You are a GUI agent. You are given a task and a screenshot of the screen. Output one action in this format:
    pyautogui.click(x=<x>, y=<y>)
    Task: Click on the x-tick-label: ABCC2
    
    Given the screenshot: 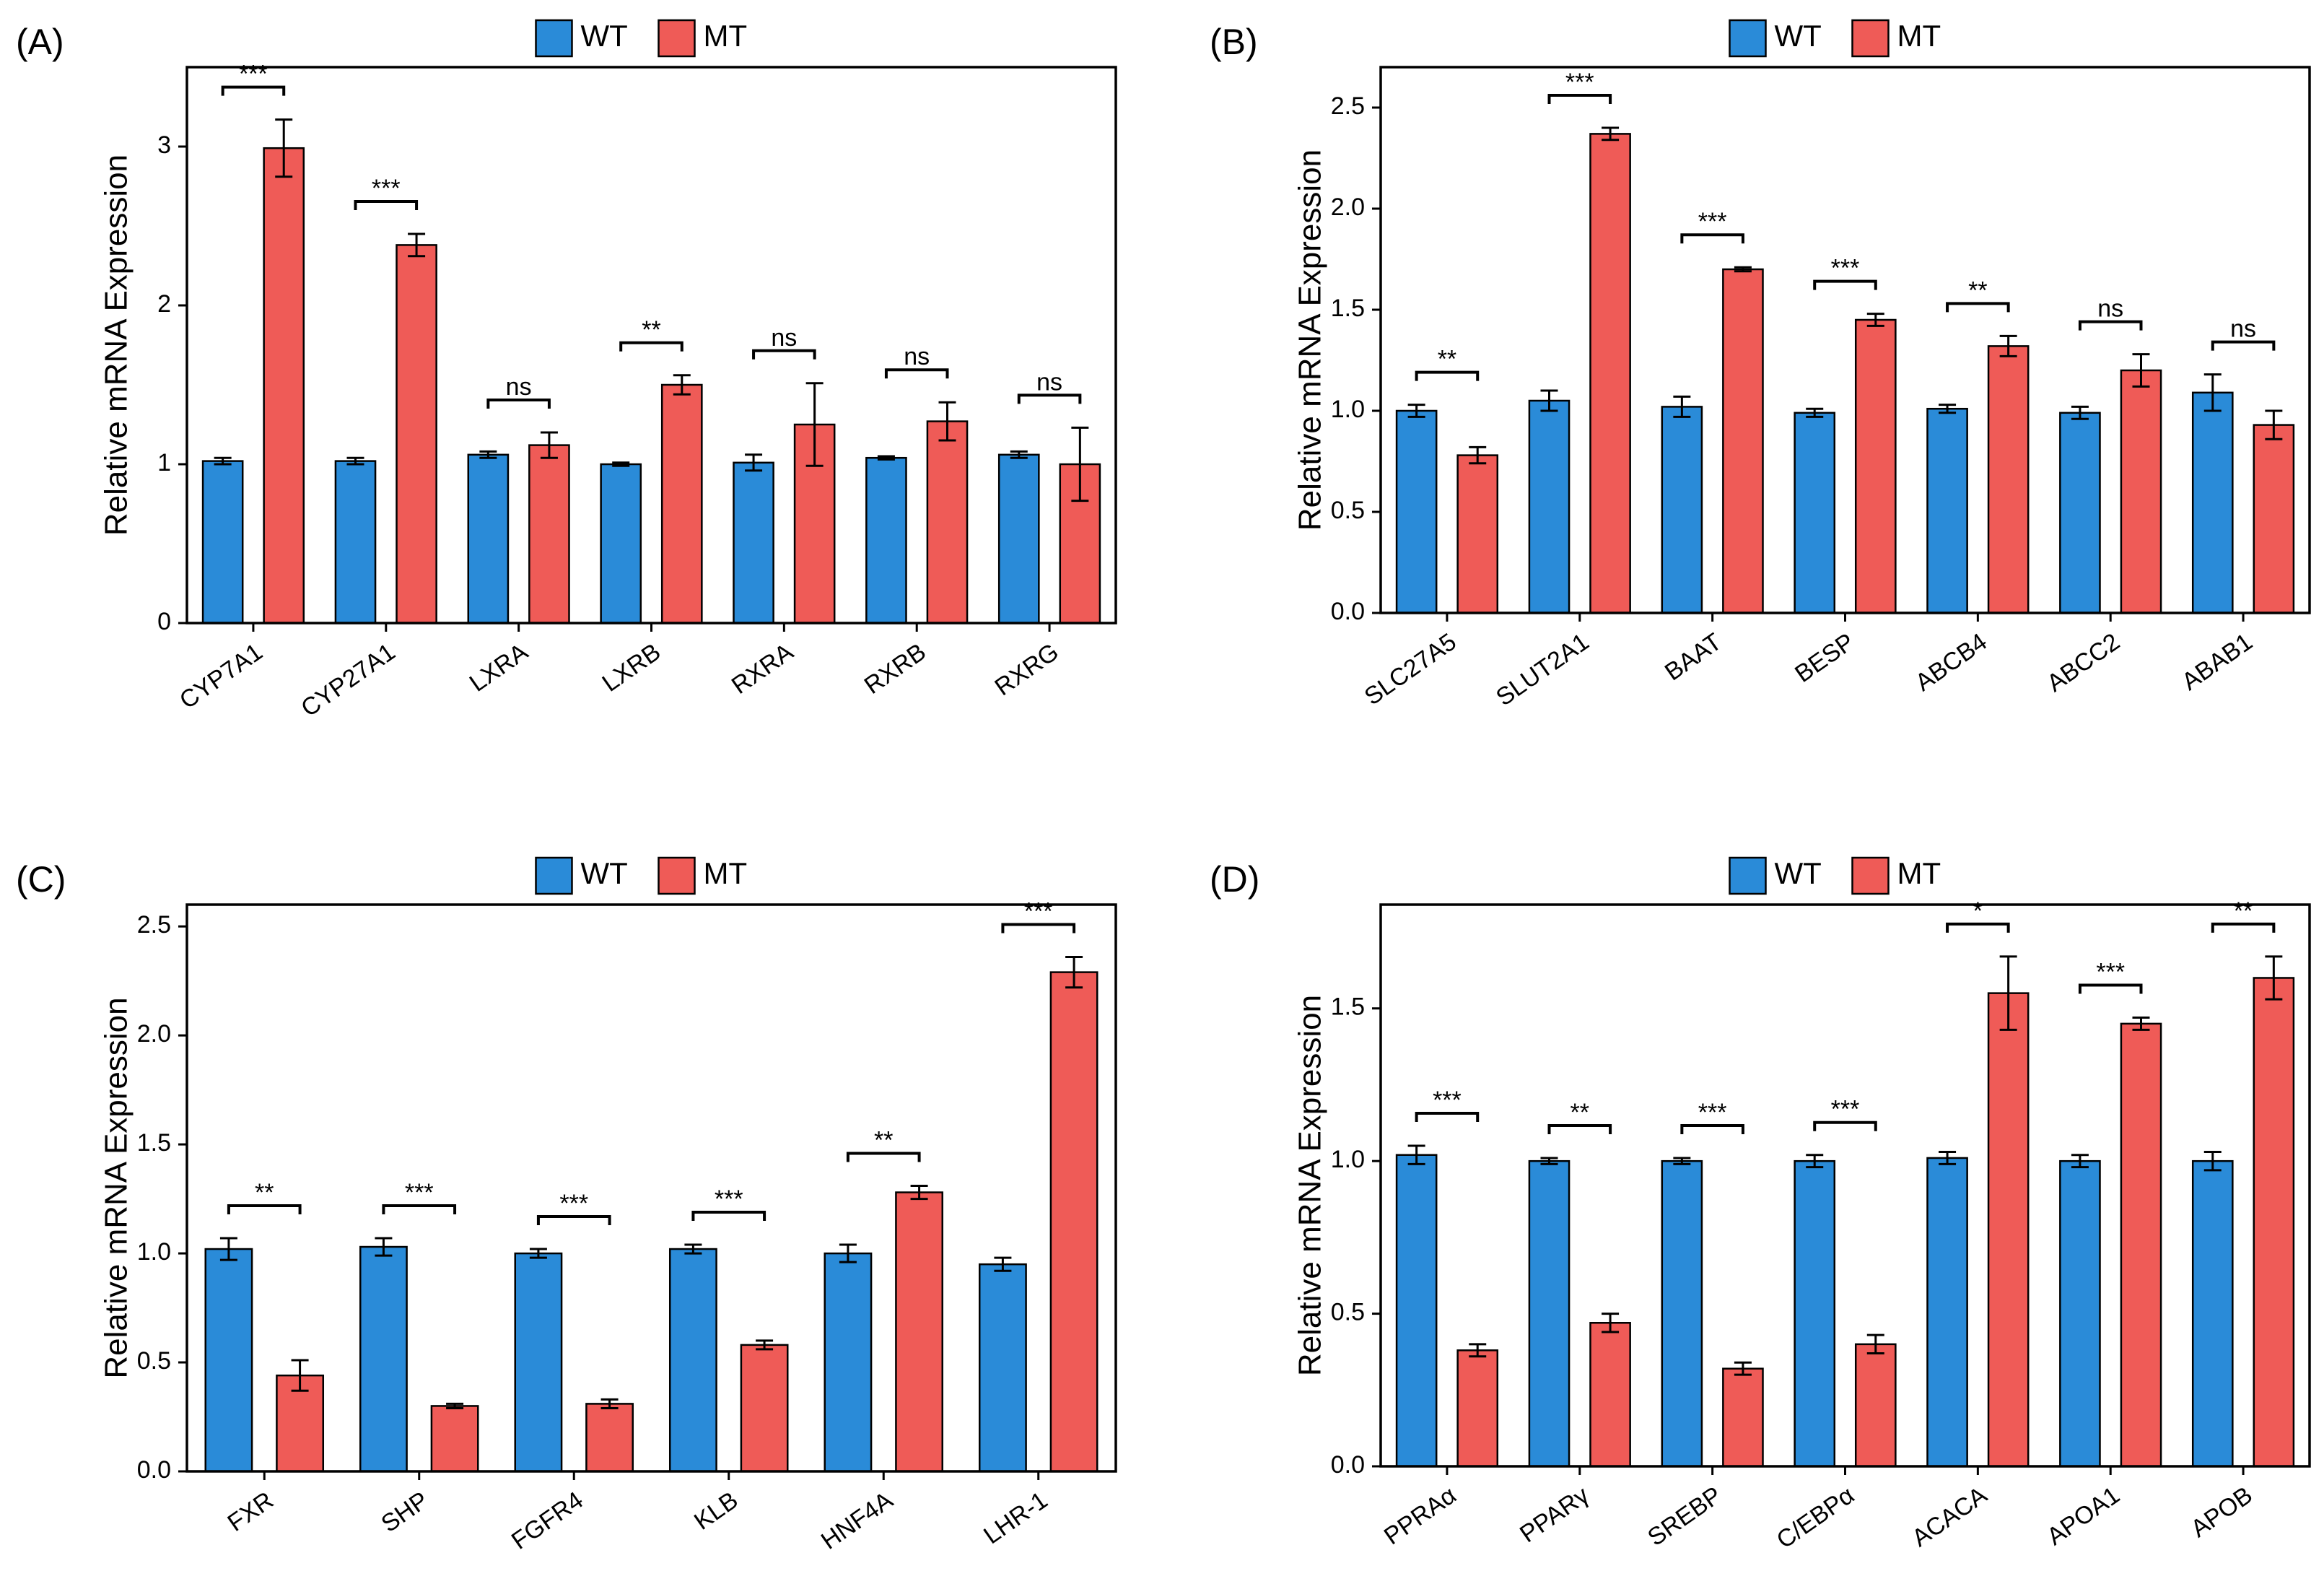 What is the action you would take?
    pyautogui.click(x=2083, y=662)
    